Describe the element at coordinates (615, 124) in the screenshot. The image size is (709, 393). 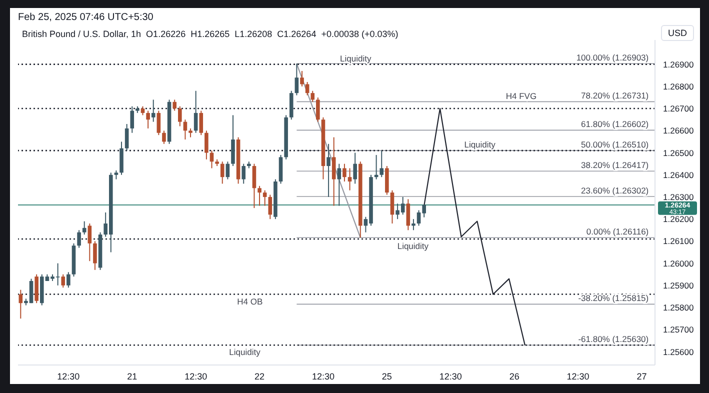
I see `ref-line-label: 61.80% (1.26602)` at that location.